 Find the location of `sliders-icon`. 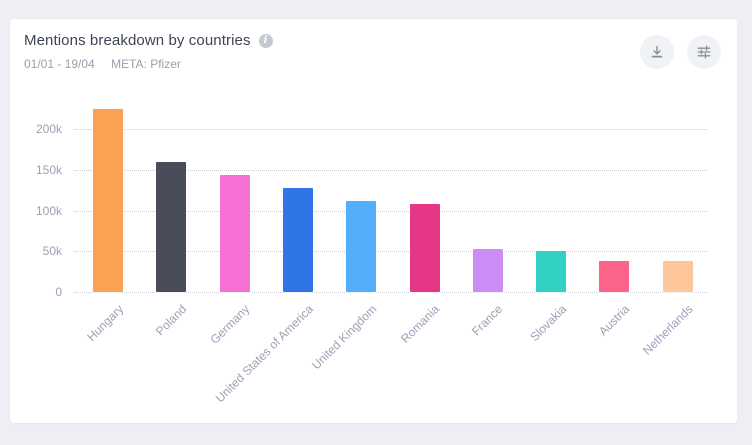

sliders-icon is located at coordinates (704, 52).